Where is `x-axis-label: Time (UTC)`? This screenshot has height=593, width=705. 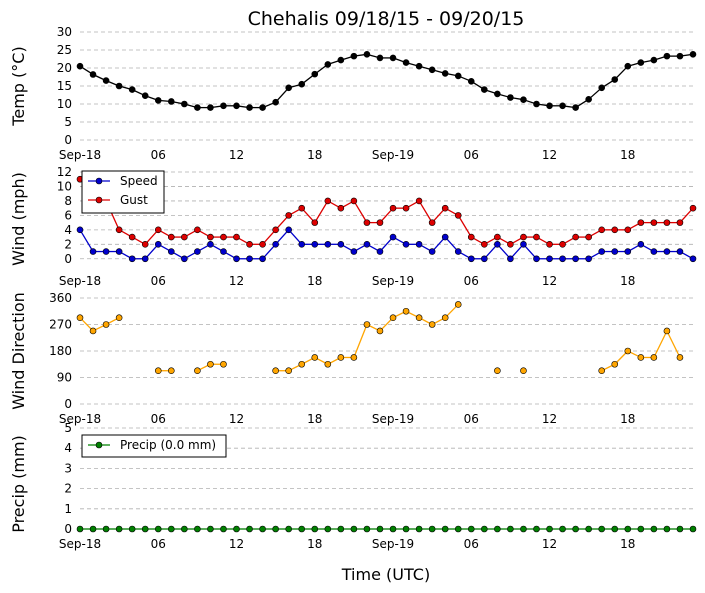 x-axis-label: Time (UTC) is located at coordinates (385, 574).